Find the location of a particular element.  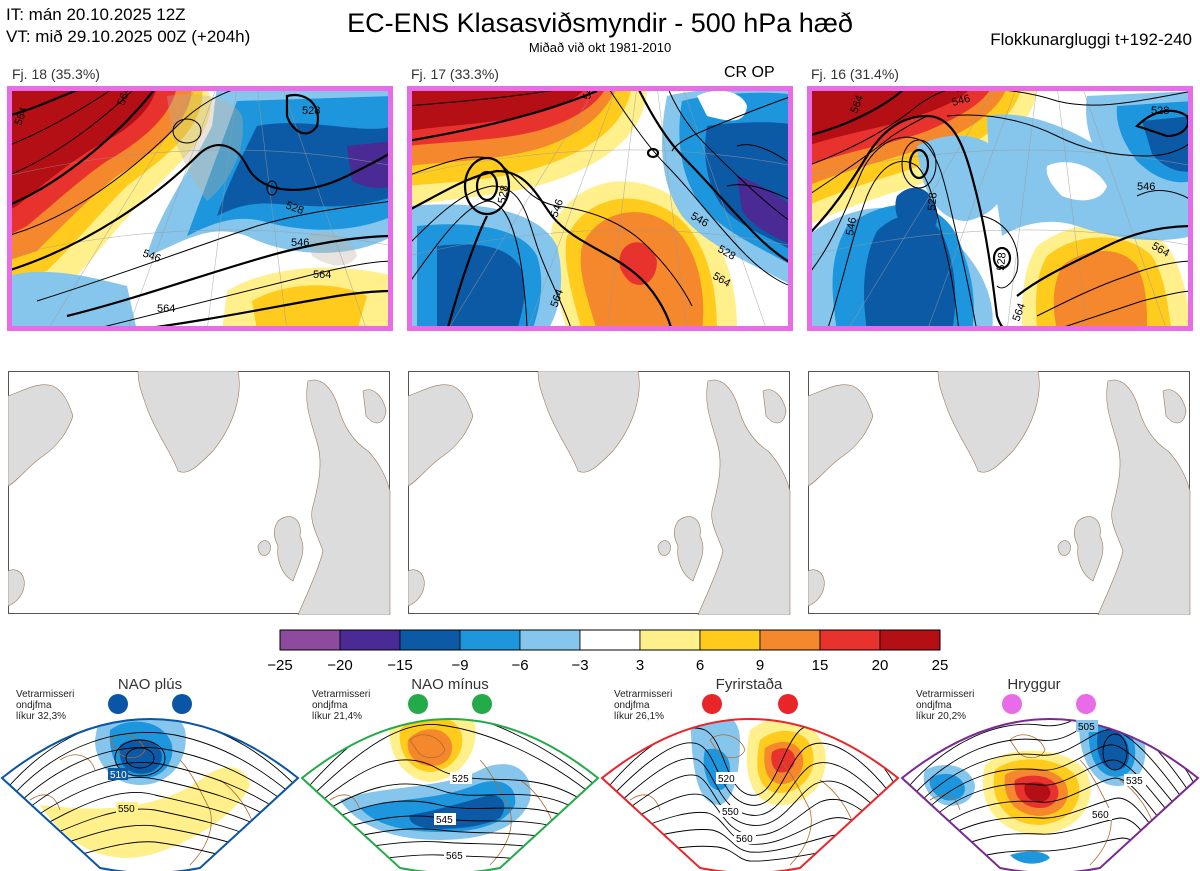

regime-map-4: 505 535 560 is located at coordinates (1050, 782).